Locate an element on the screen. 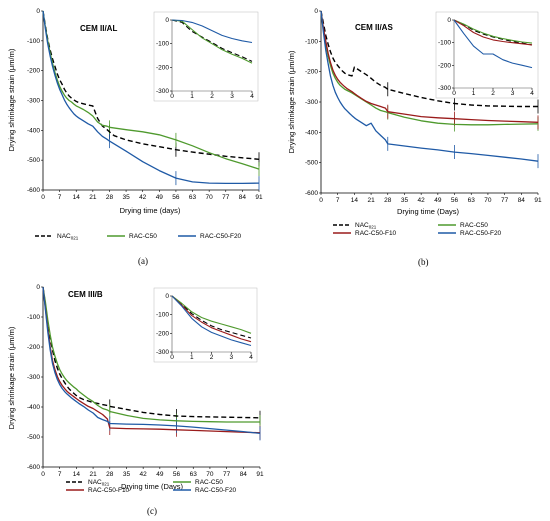 The height and width of the screenshot is (521, 550). panel-title: CEM III/B is located at coordinates (85, 294).